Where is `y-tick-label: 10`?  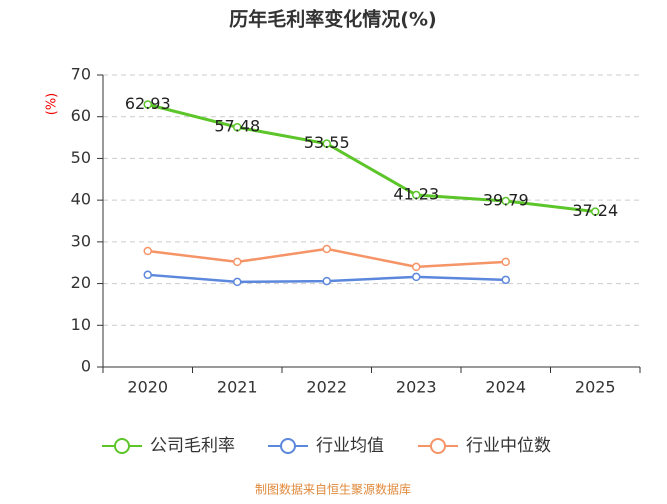
y-tick-label: 10 is located at coordinates (81, 324).